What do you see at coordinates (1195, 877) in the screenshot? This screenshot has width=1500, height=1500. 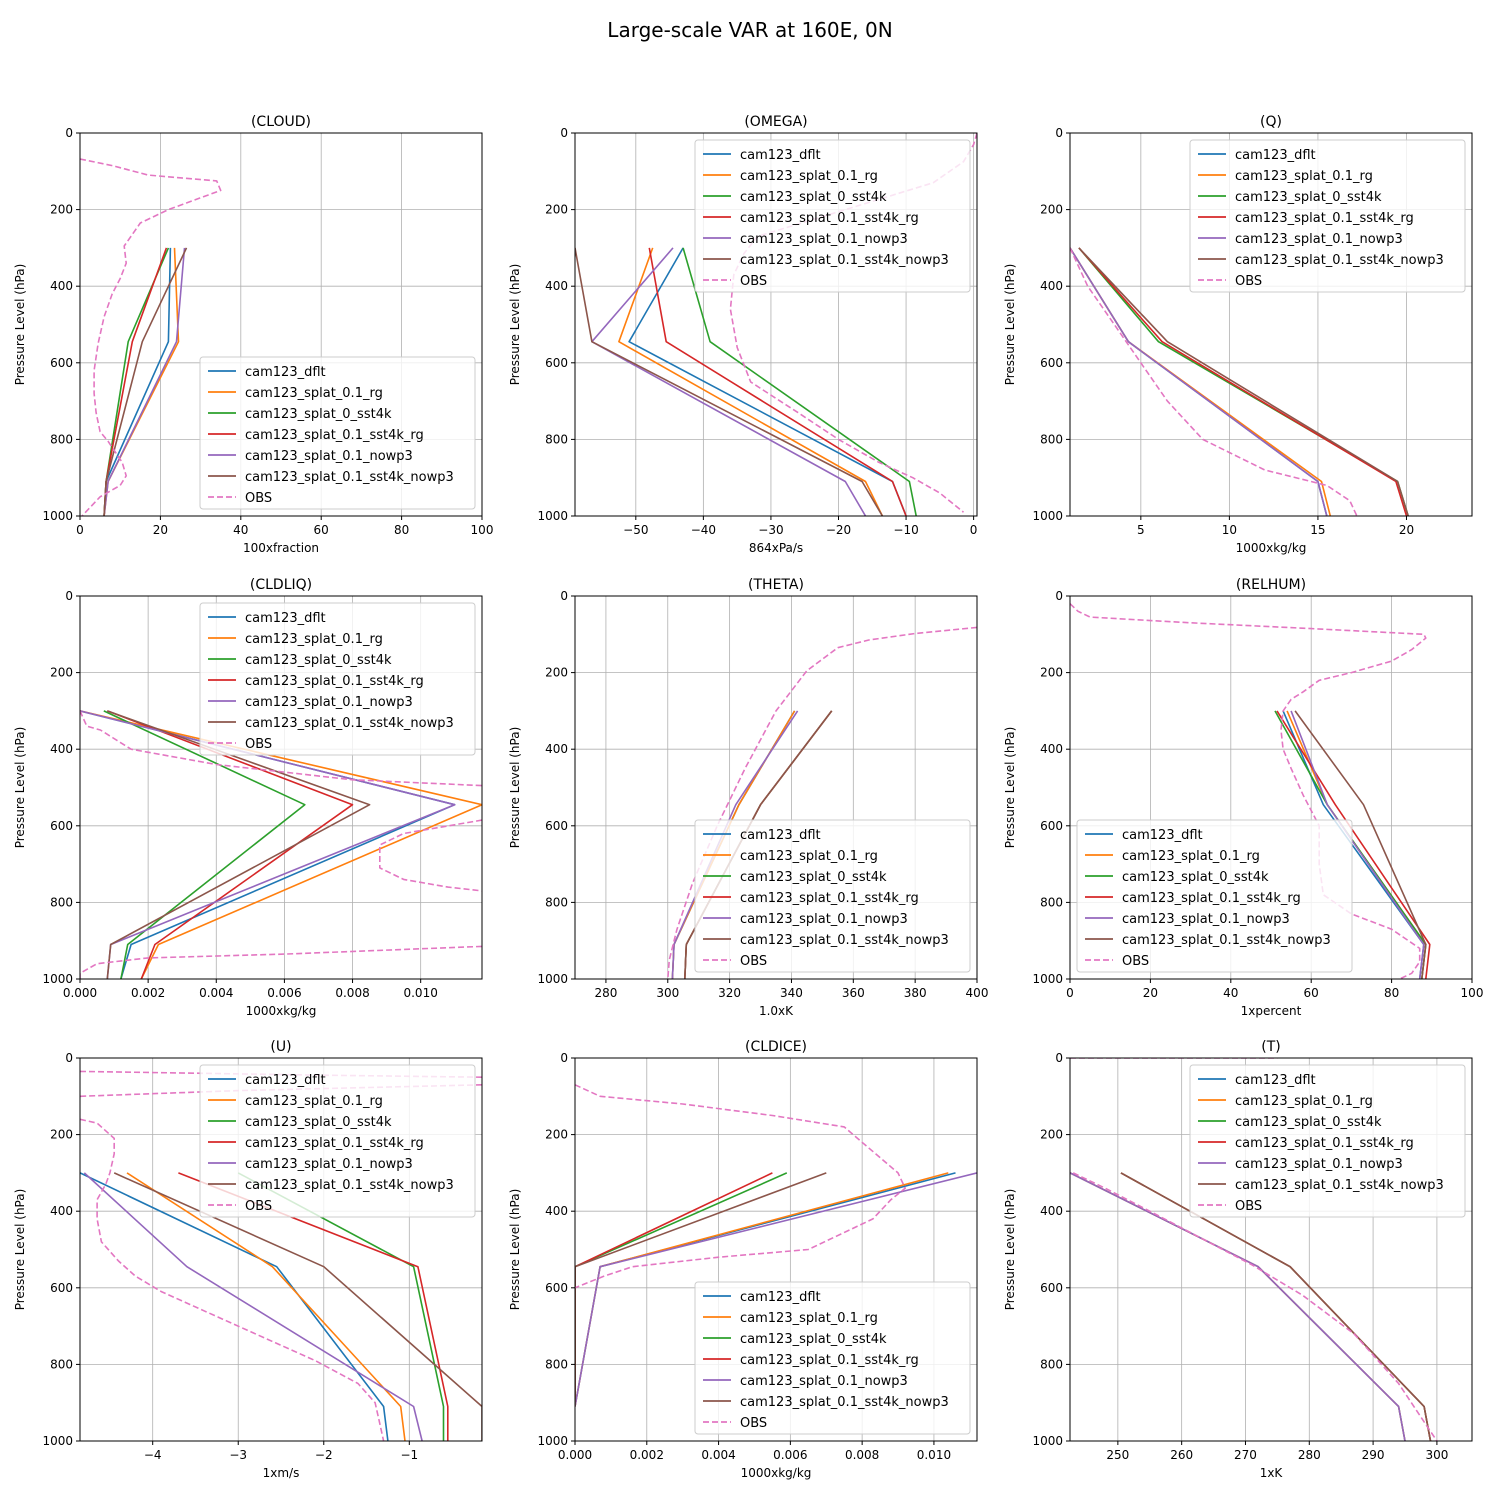 I see `legend-label: cam123_splat_0_sst4k` at bounding box center [1195, 877].